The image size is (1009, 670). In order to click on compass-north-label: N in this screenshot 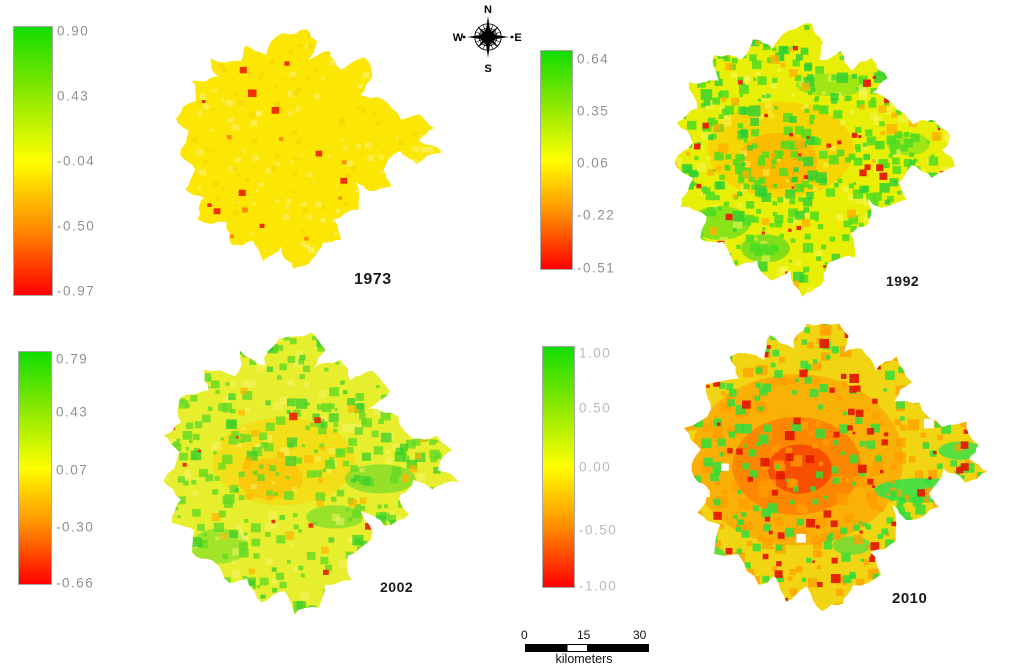, I will do `click(488, 10)`.